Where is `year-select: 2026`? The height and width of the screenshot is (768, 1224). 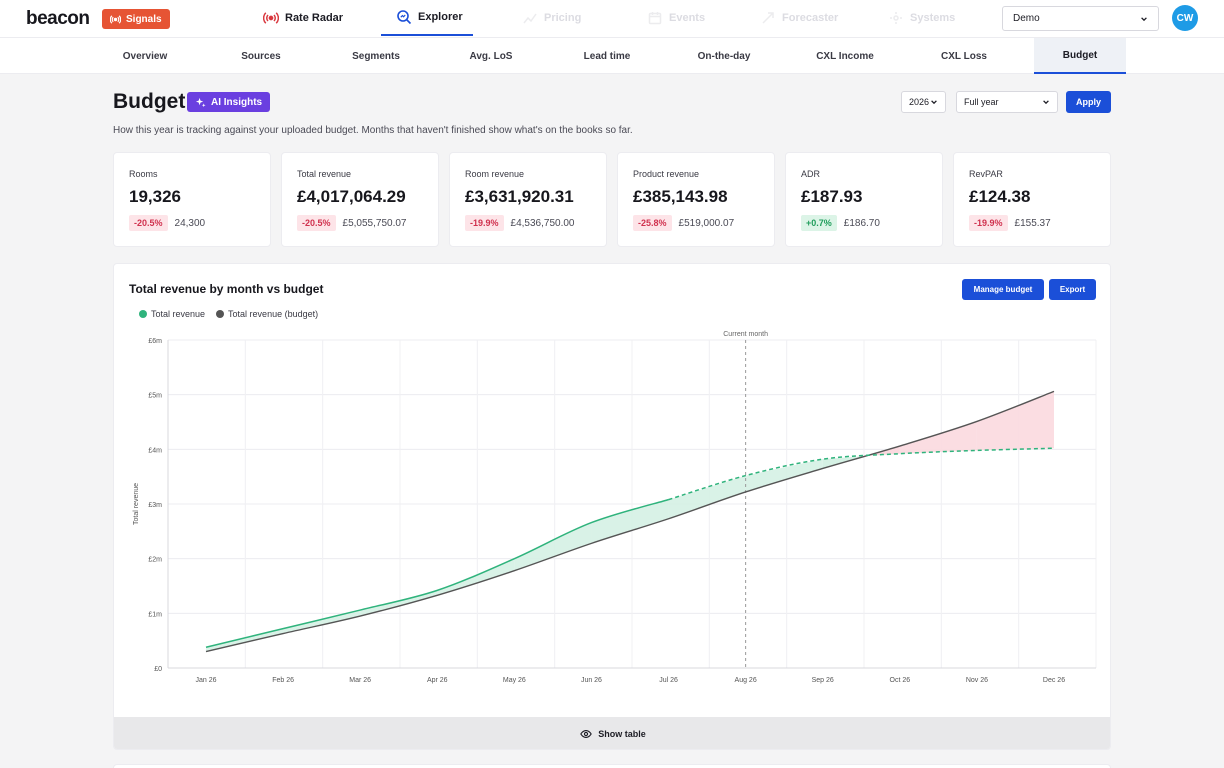
year-select: 2026 is located at coordinates (923, 102).